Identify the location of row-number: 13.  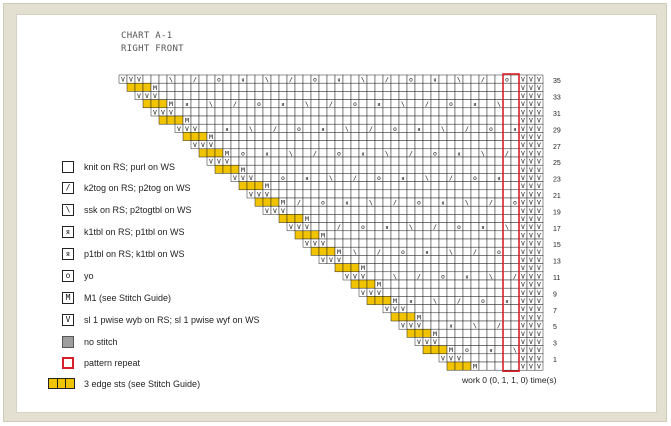
(557, 262).